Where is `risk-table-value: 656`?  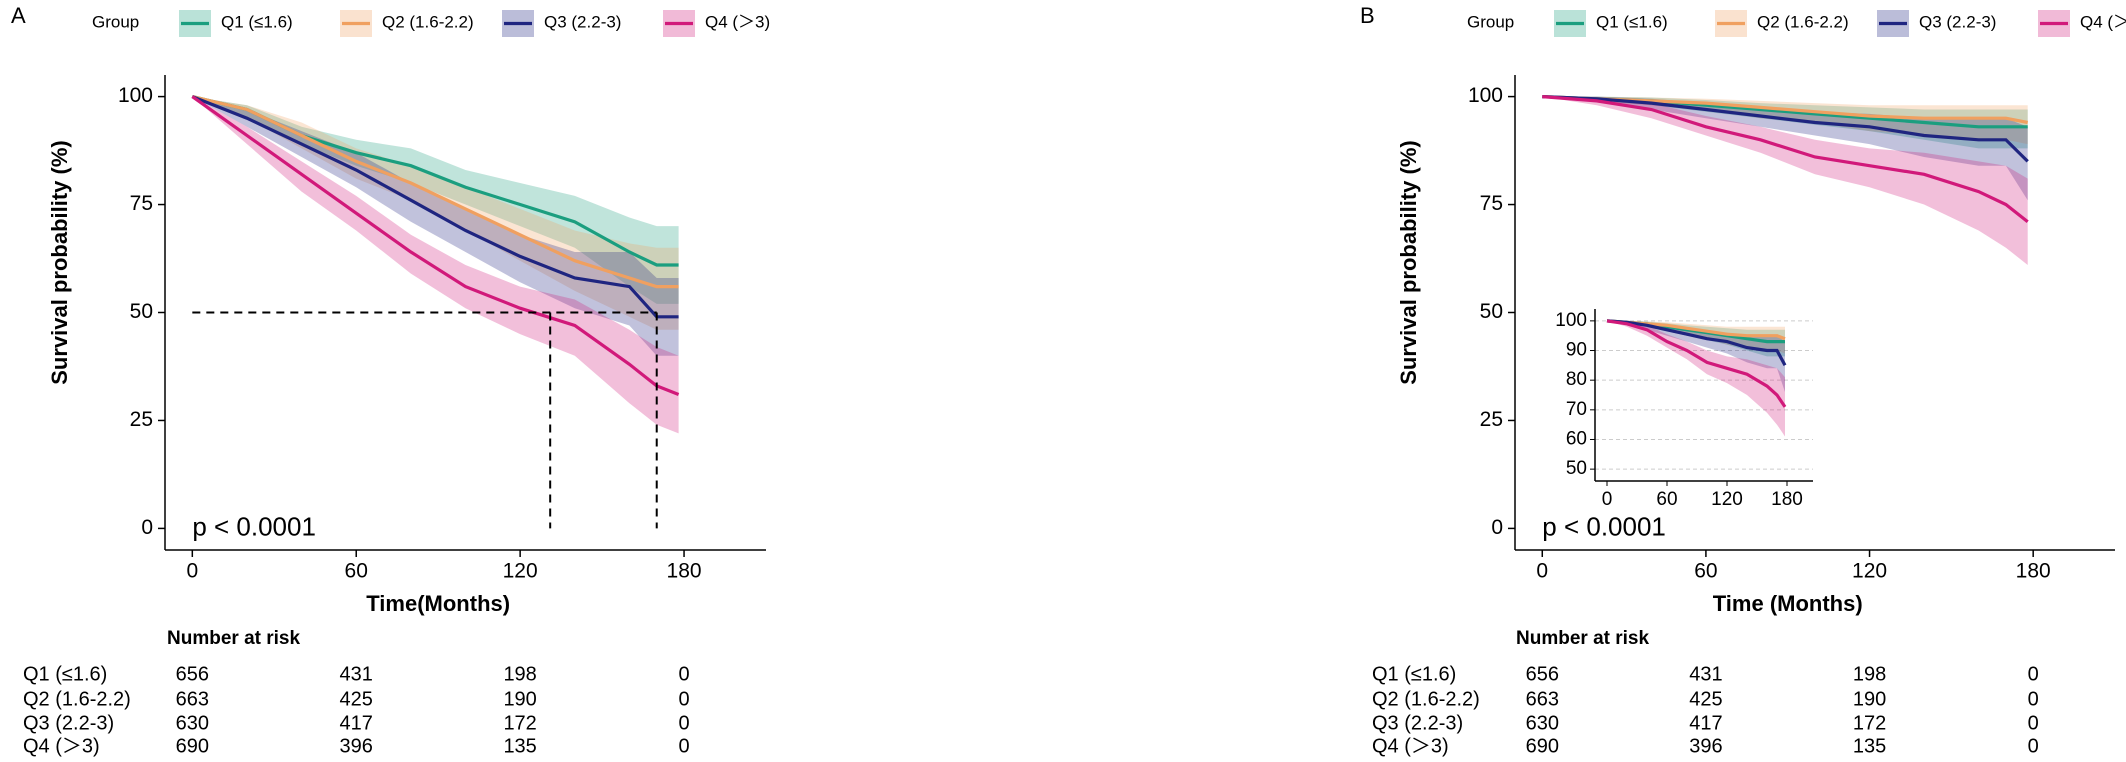
risk-table-value: 656 is located at coordinates (192, 674).